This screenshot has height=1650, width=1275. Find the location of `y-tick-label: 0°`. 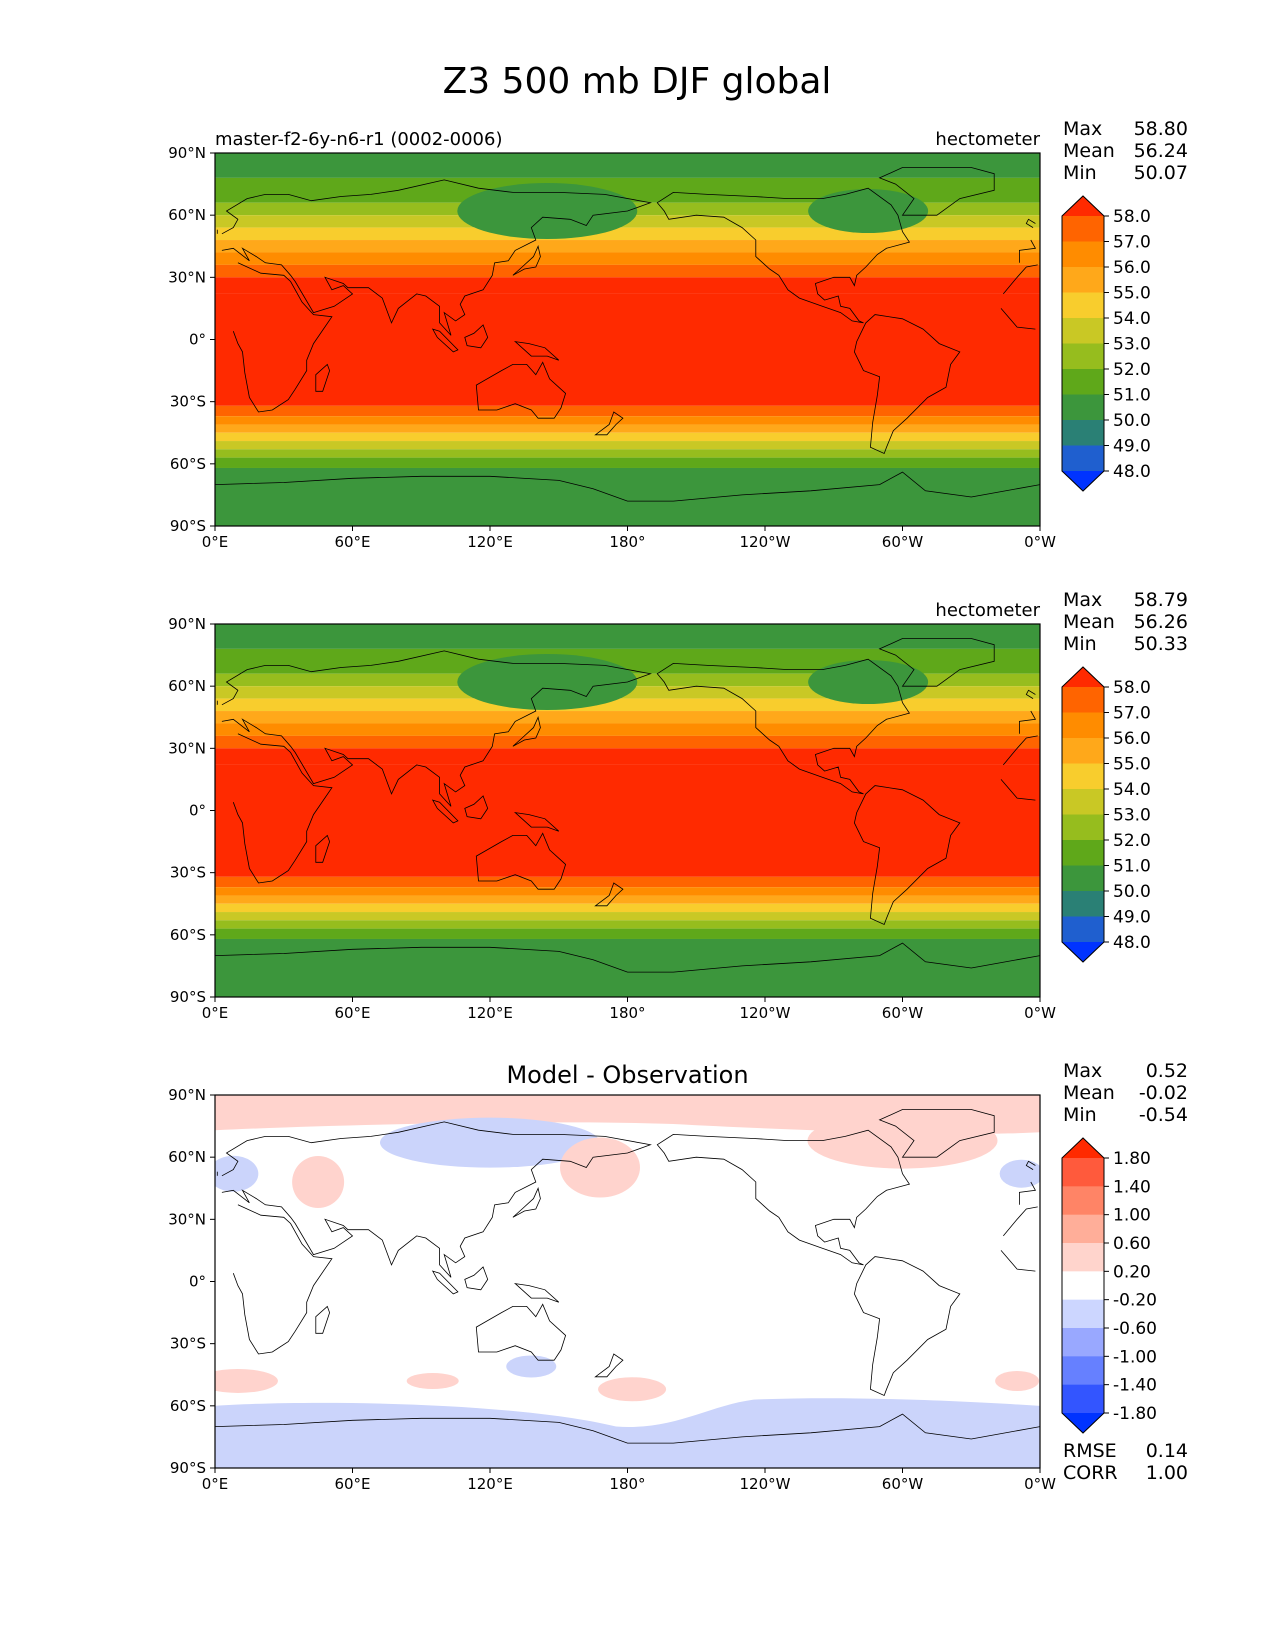

y-tick-label: 0° is located at coordinates (197, 340).